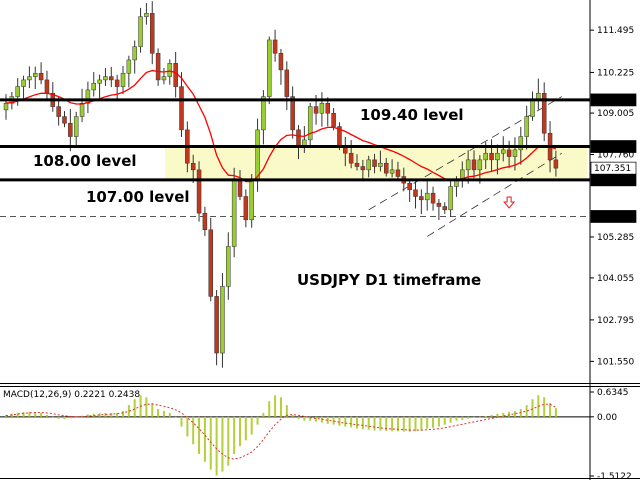 The image size is (640, 484). I want to click on level-tag-108-000-label: 108.000, so click(612, 148).